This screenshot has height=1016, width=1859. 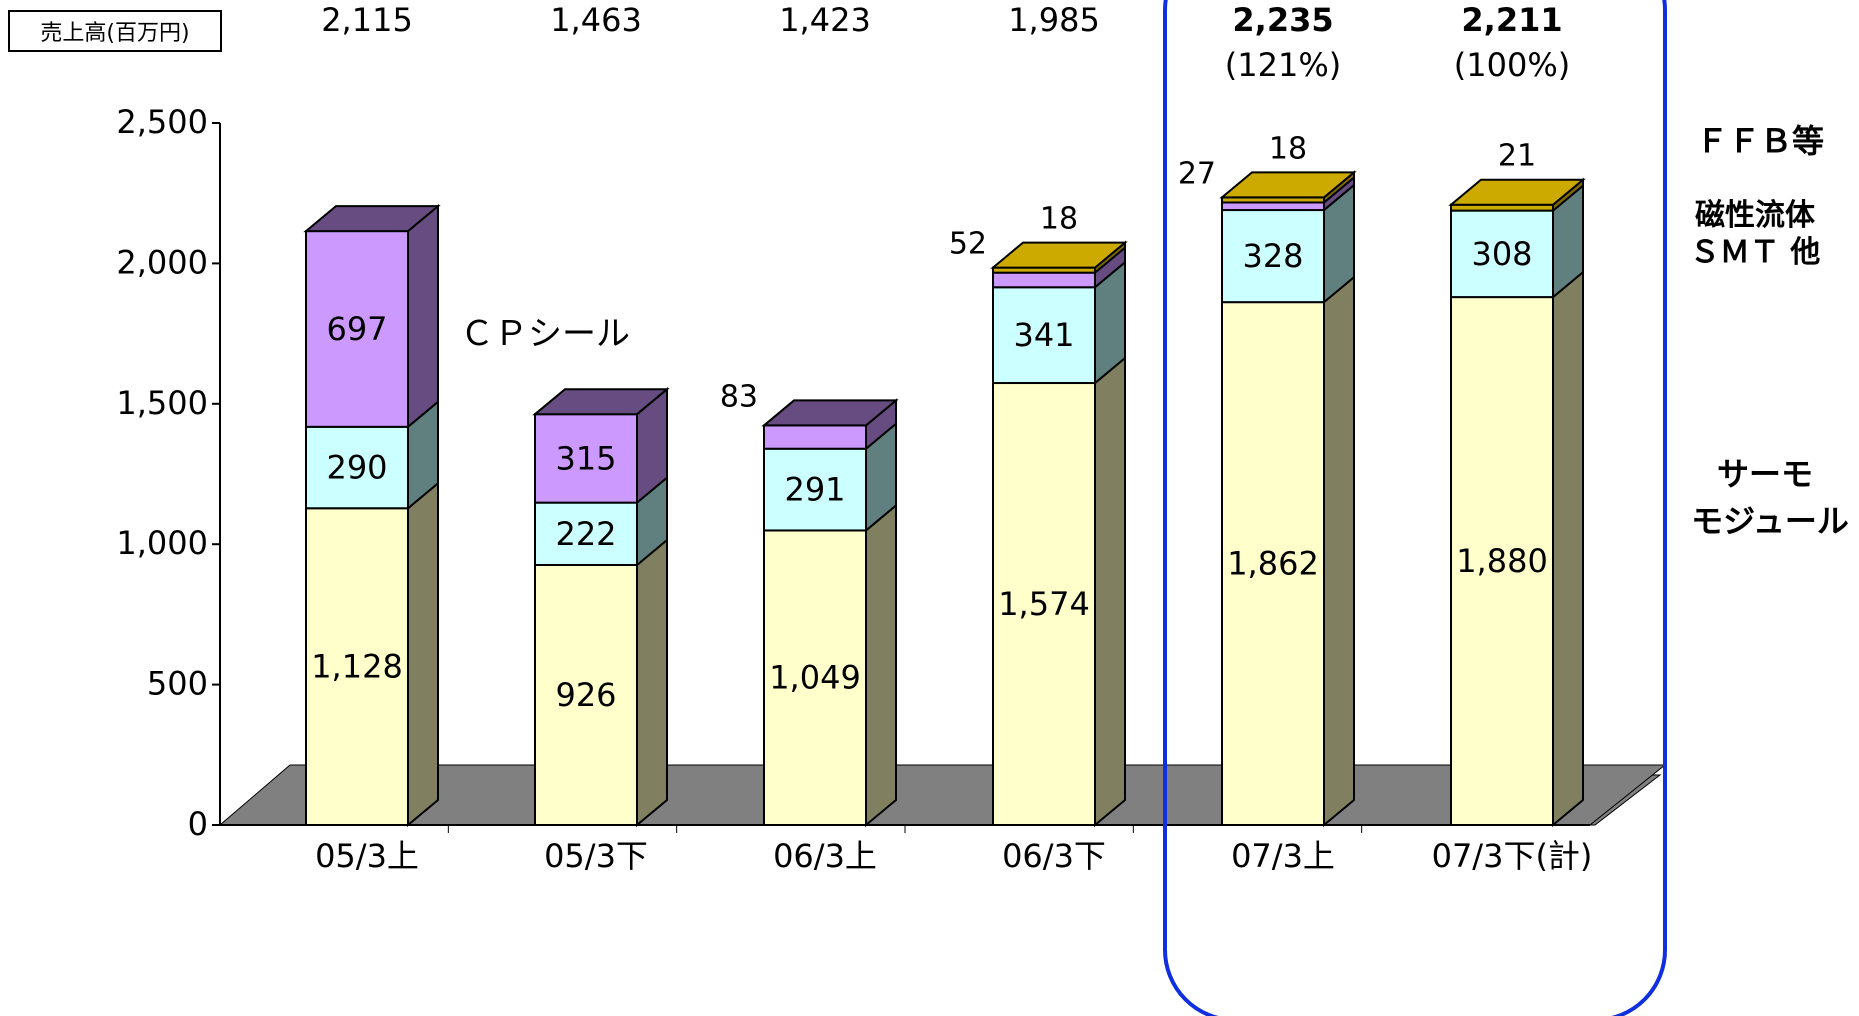 What do you see at coordinates (1755, 252) in the screenshot?
I see `series-label-smt: ＳＭＴ 他` at bounding box center [1755, 252].